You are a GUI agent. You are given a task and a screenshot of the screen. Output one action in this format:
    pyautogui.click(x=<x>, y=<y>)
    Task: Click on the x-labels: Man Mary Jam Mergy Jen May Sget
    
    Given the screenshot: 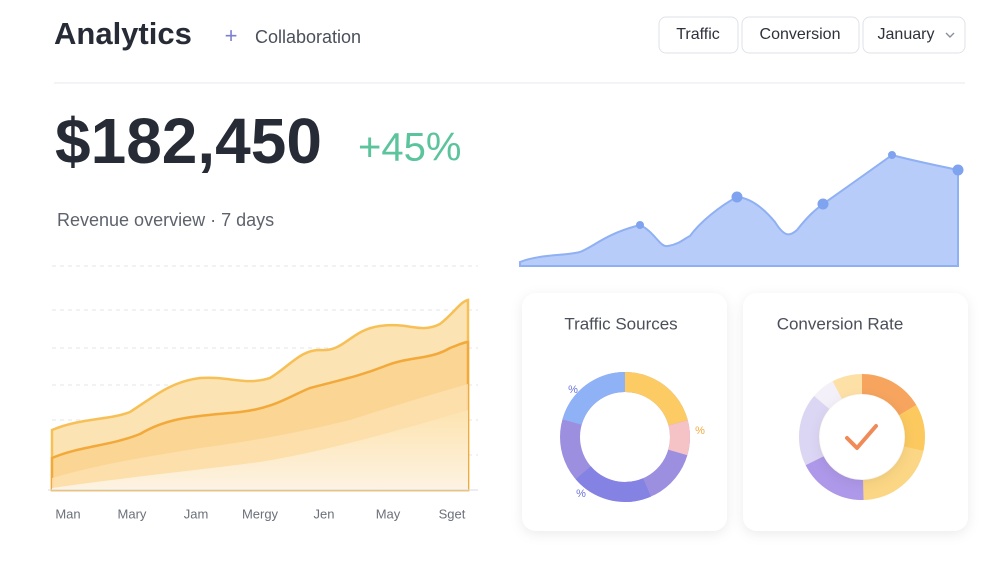 What is the action you would take?
    pyautogui.click(x=260, y=513)
    